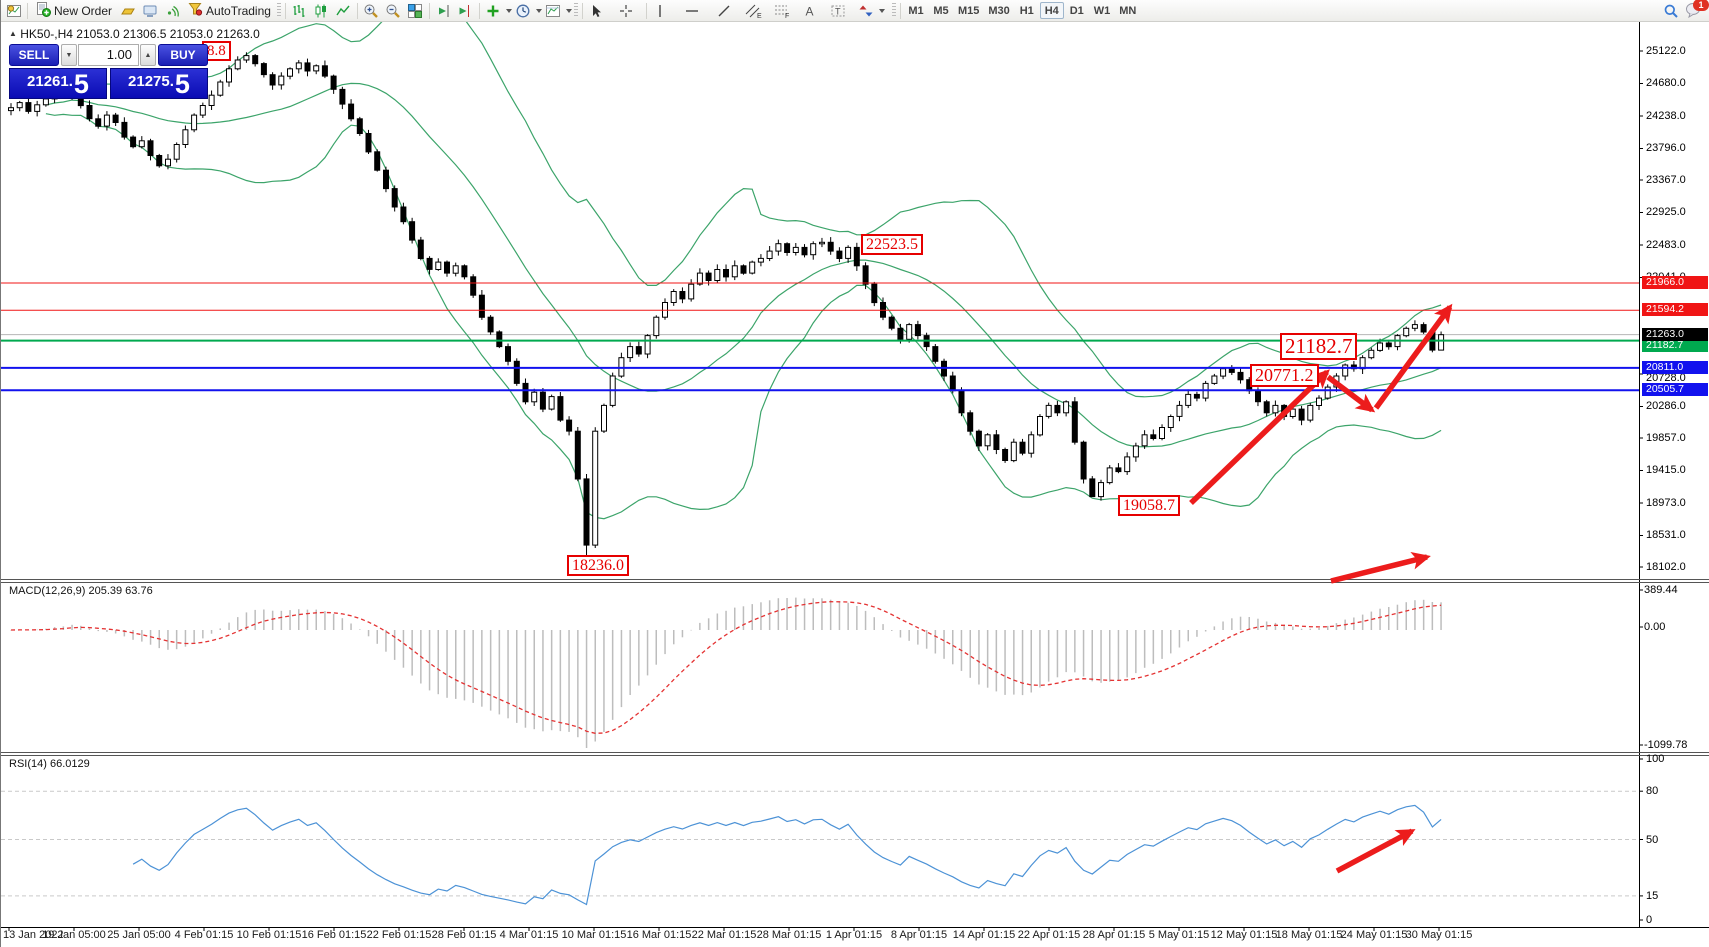 The width and height of the screenshot is (1709, 947). I want to click on timeframe-d1: D1, so click(1077, 10).